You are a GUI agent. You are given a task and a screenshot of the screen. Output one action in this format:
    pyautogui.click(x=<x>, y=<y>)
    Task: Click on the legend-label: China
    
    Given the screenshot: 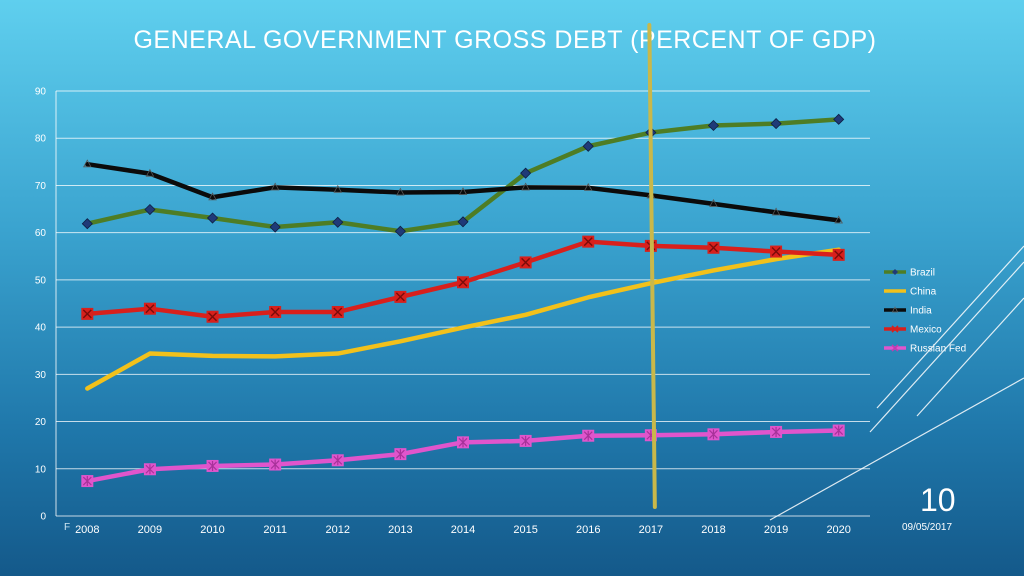 What is the action you would take?
    pyautogui.click(x=923, y=292)
    